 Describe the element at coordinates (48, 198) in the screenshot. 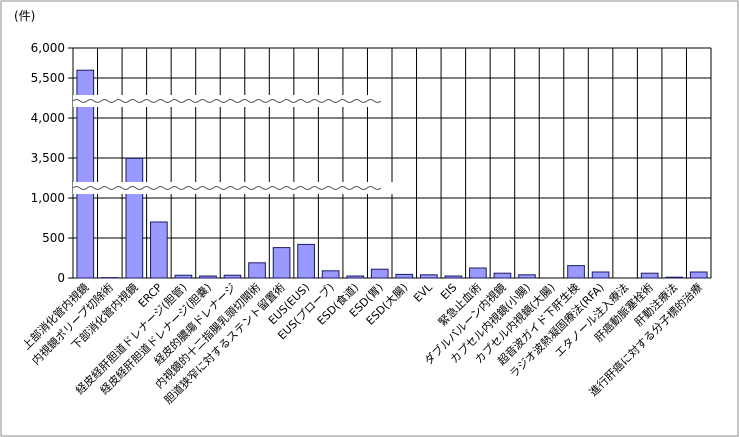

I see `y-tick-label: 1,000` at that location.